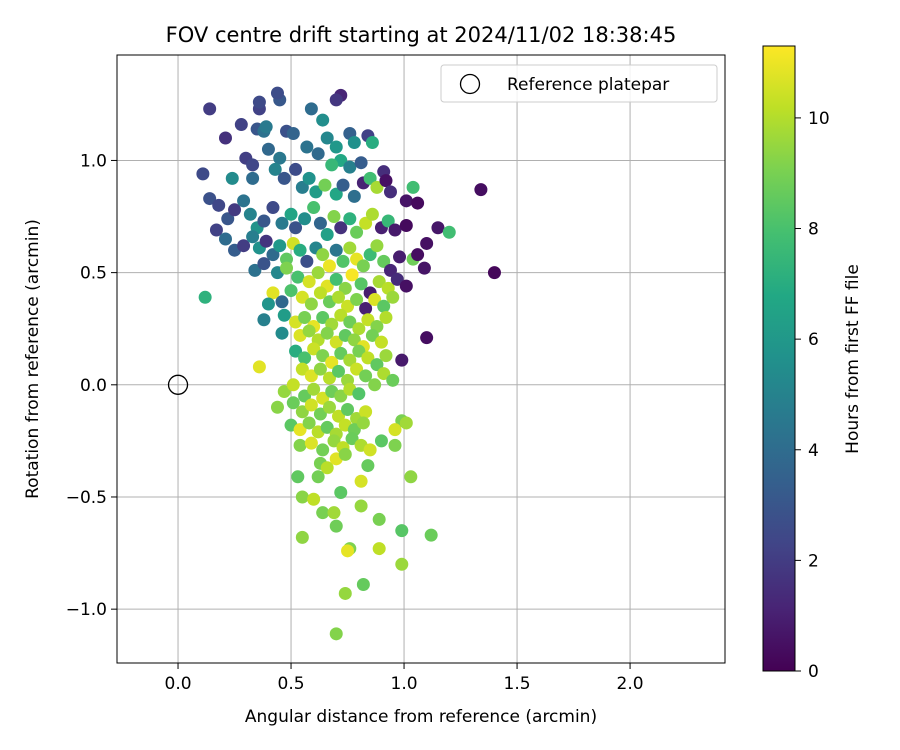 This screenshot has width=900, height=750. What do you see at coordinates (517, 684) in the screenshot?
I see `x-tick-label: 1.5` at bounding box center [517, 684].